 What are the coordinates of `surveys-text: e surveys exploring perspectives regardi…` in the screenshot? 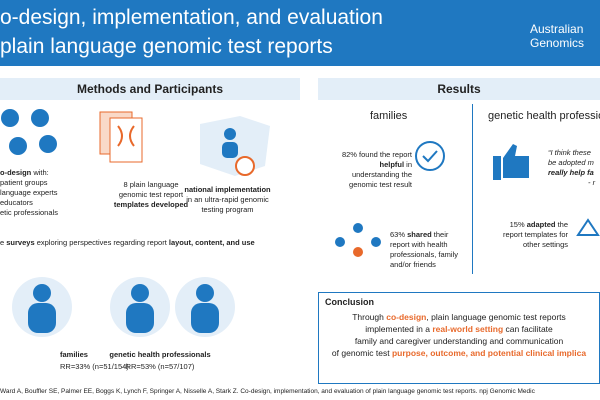 It's located at (127, 243).